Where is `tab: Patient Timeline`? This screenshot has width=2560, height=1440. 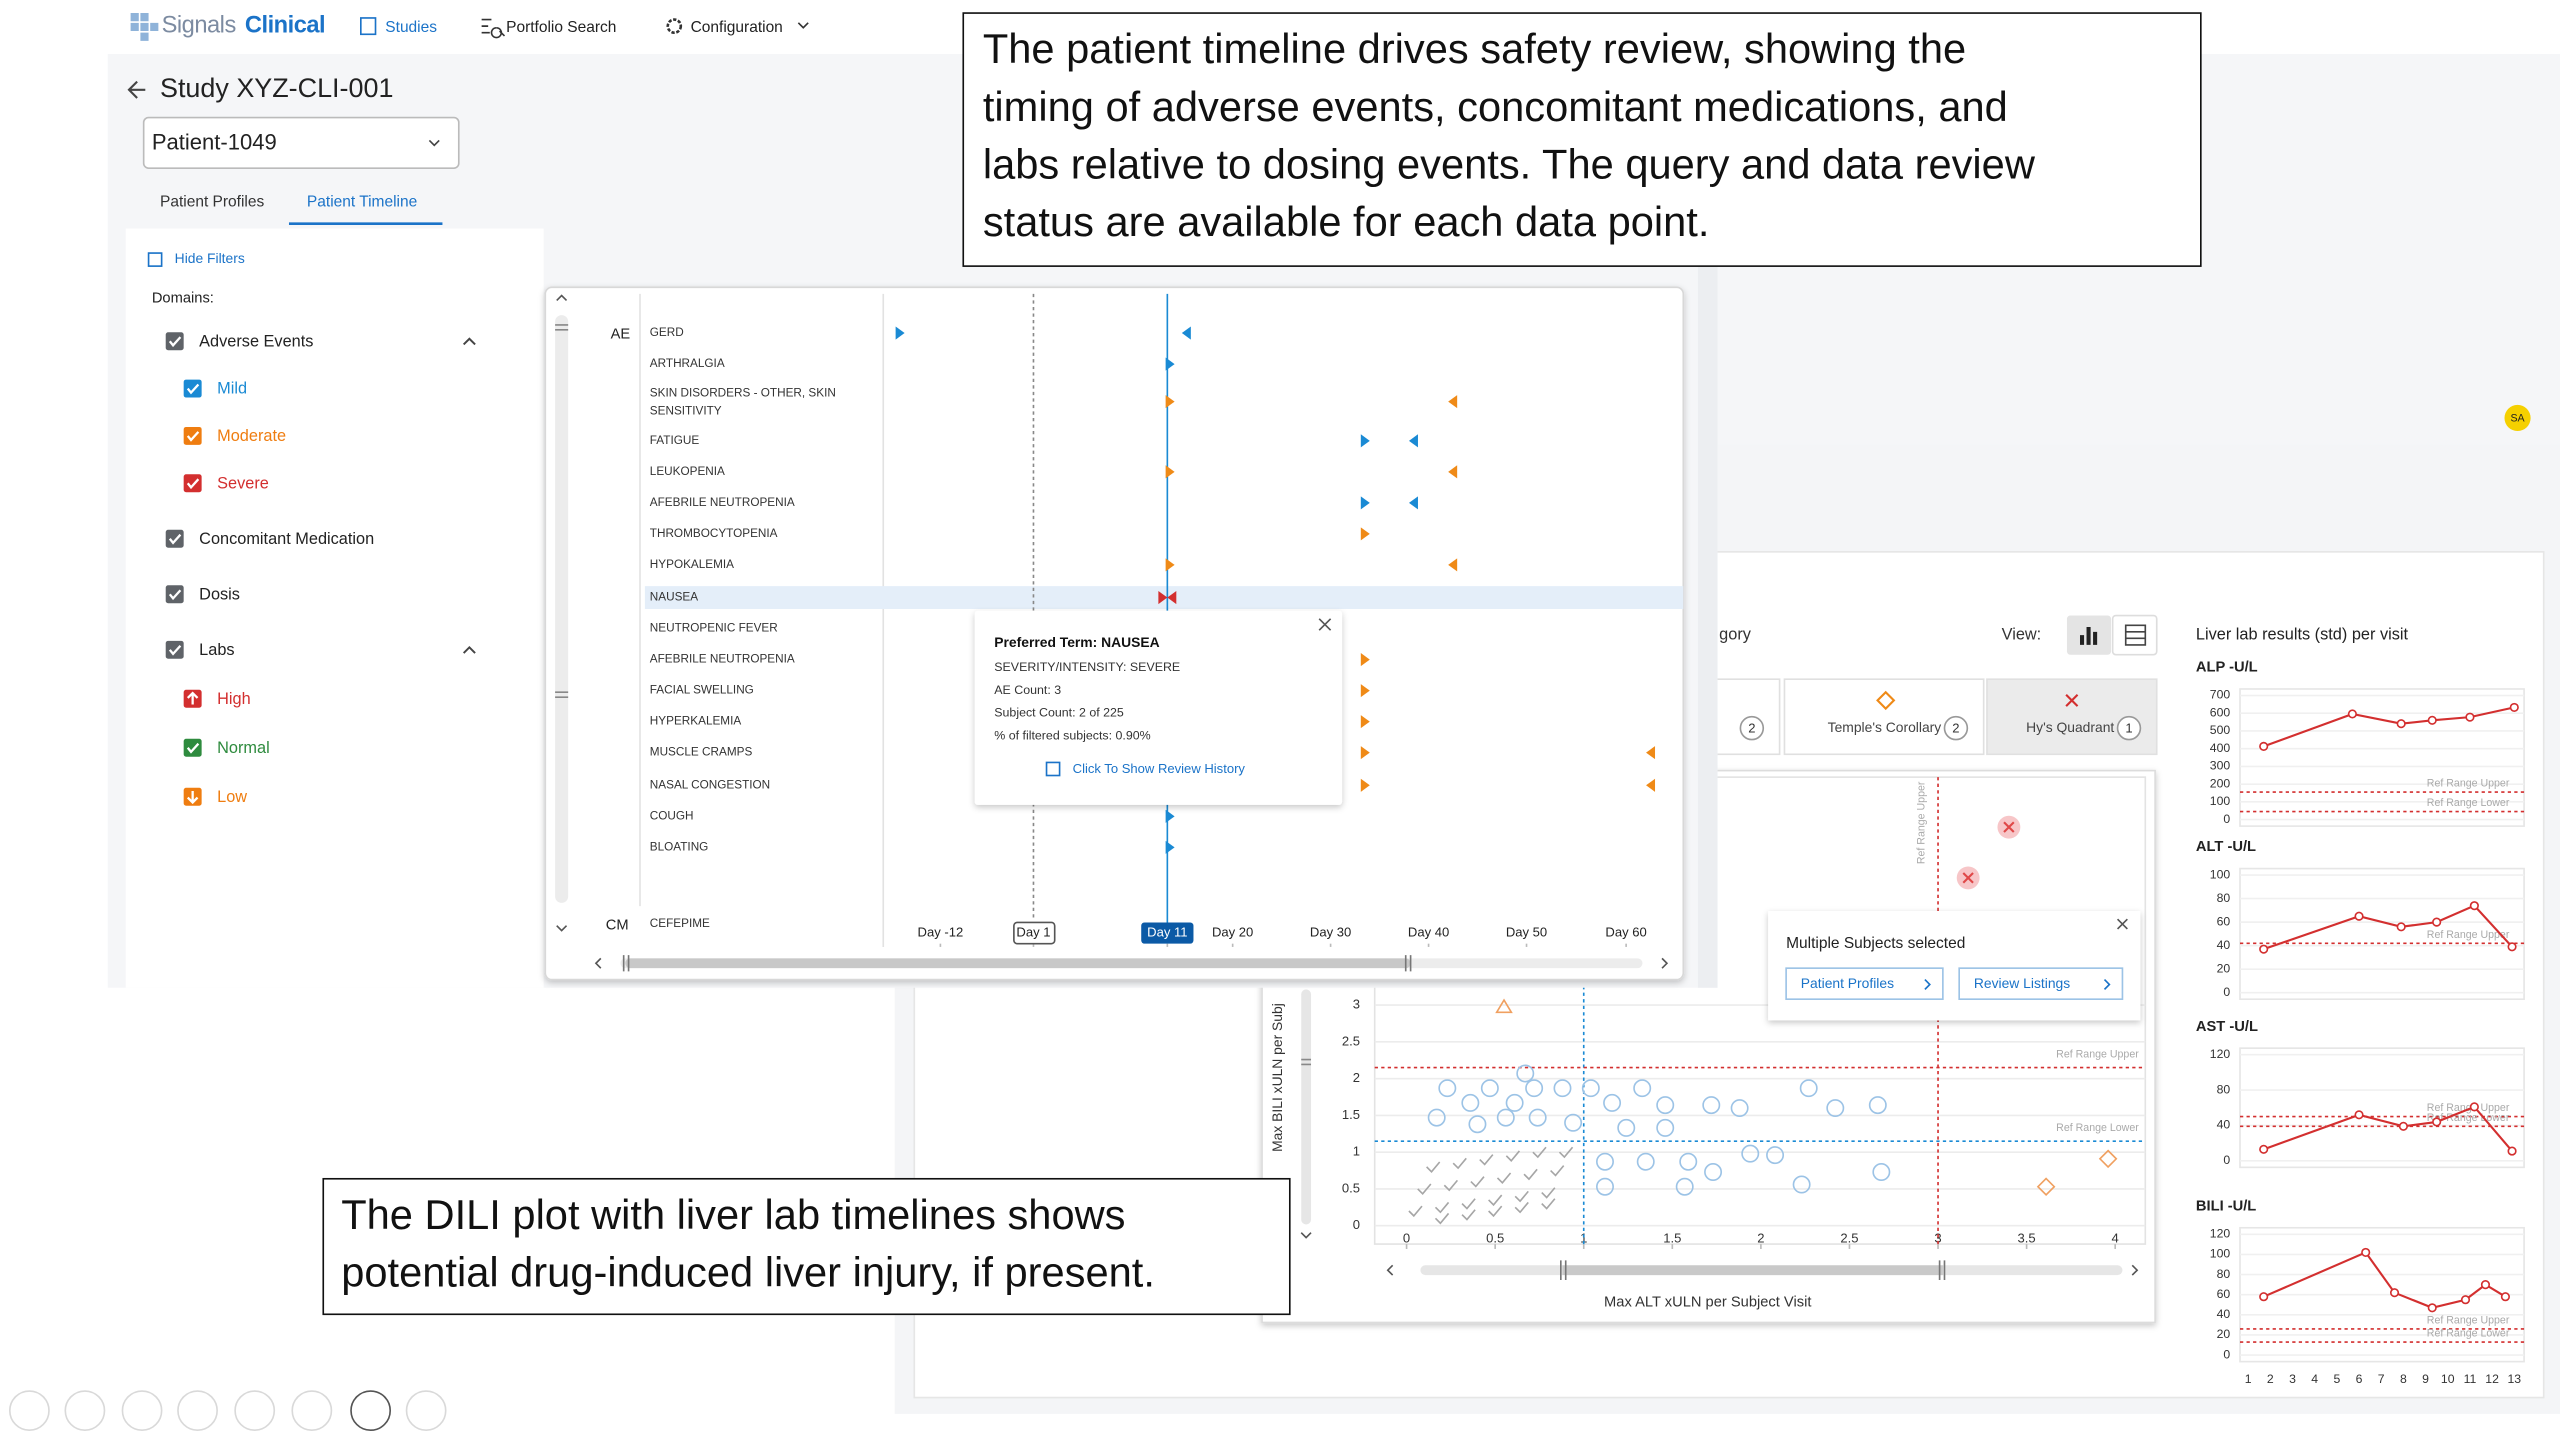 tab: Patient Timeline is located at coordinates (362, 202).